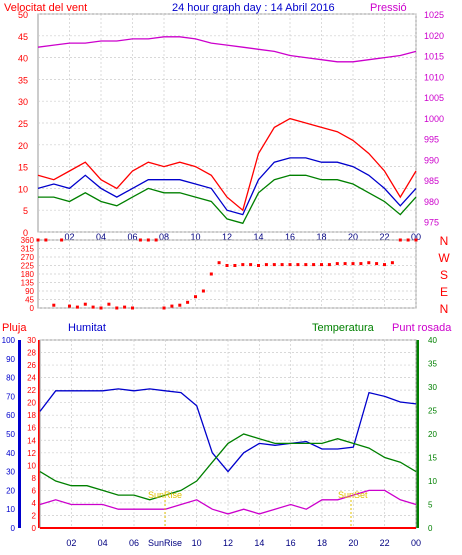  What do you see at coordinates (31, 428) in the screenshot?
I see `rain-tick-label: 16` at bounding box center [31, 428].